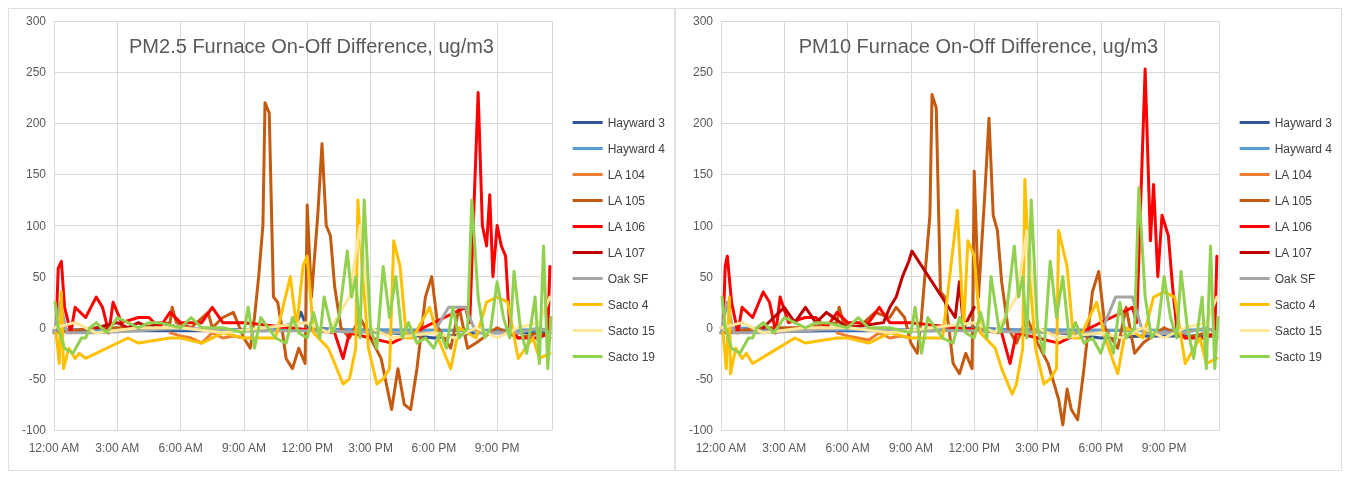 This screenshot has height=479, width=1350. Describe the element at coordinates (978, 46) in the screenshot. I see `text: PM10 Furnace On-Off Difference, ug/m3` at that location.